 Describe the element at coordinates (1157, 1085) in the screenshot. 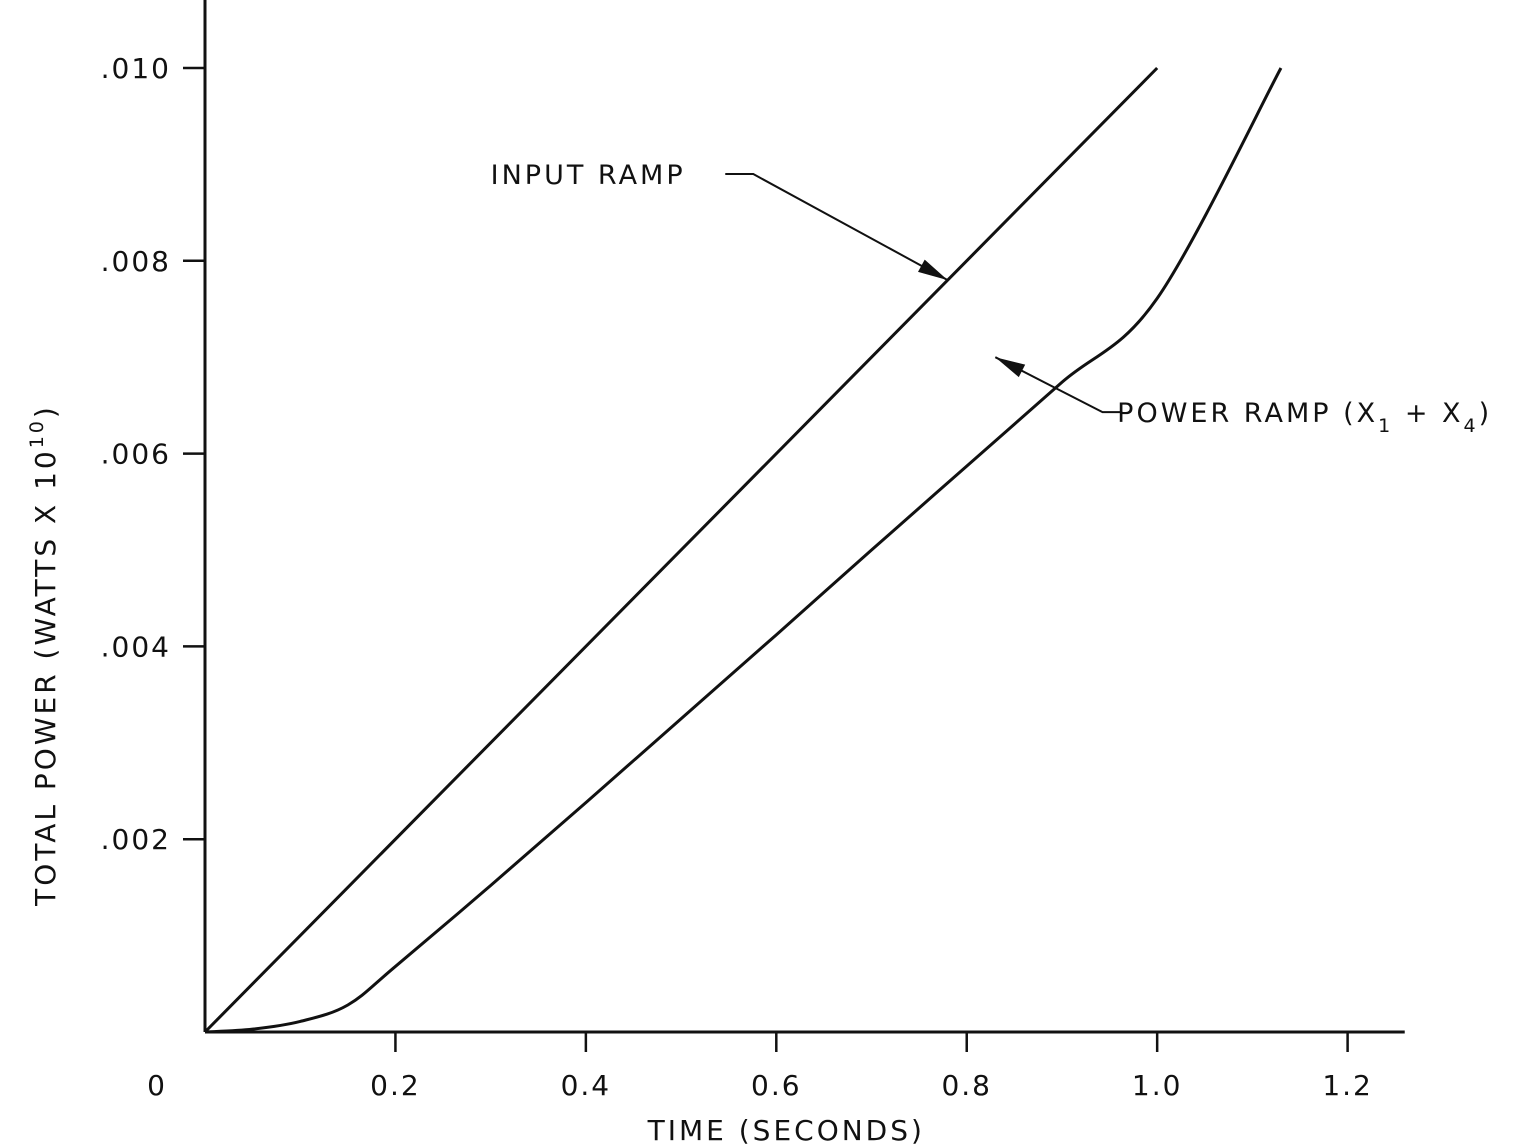

I see `x-tick-label: 1.0` at that location.